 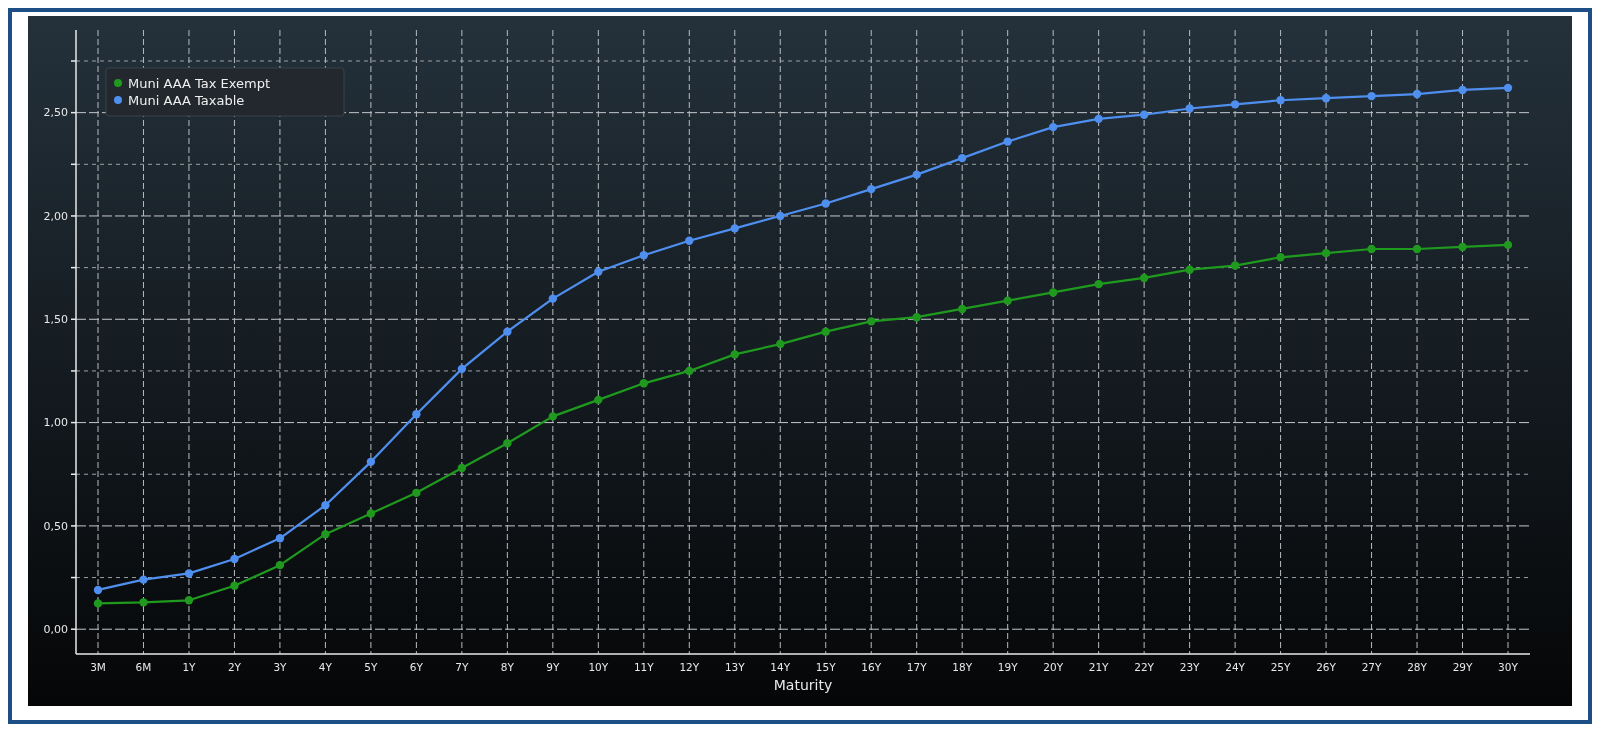 I want to click on legend-label: Muni AAA Tax Exempt, so click(x=199, y=83).